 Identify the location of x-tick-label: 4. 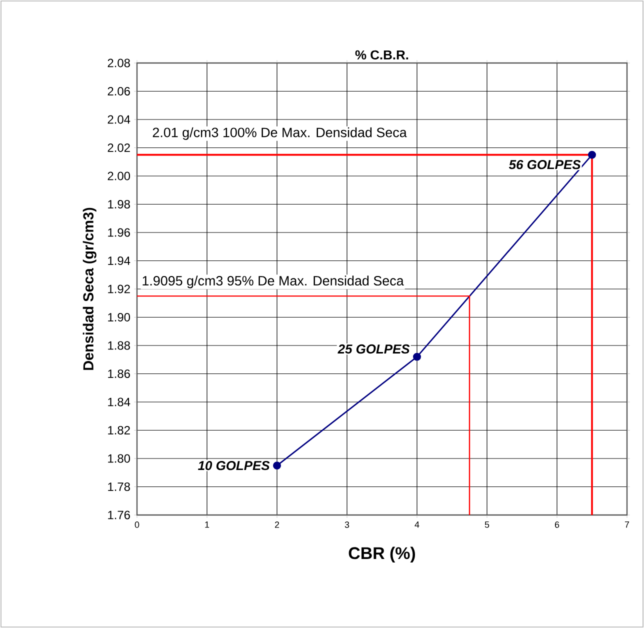
(417, 525).